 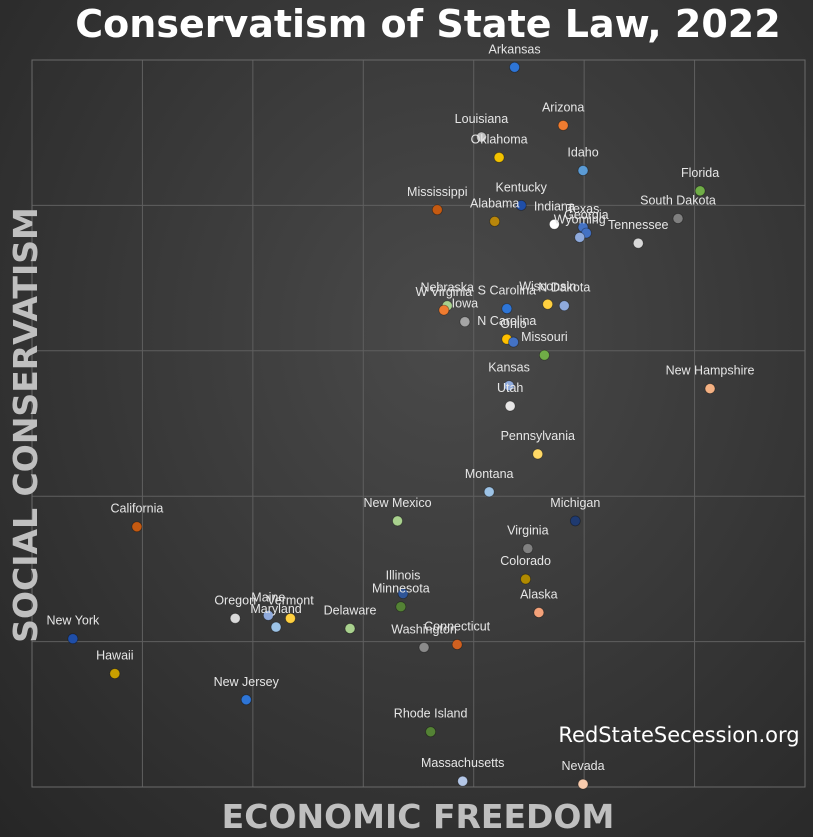 What do you see at coordinates (403, 594) in the screenshot?
I see `data-point-illinois` at bounding box center [403, 594].